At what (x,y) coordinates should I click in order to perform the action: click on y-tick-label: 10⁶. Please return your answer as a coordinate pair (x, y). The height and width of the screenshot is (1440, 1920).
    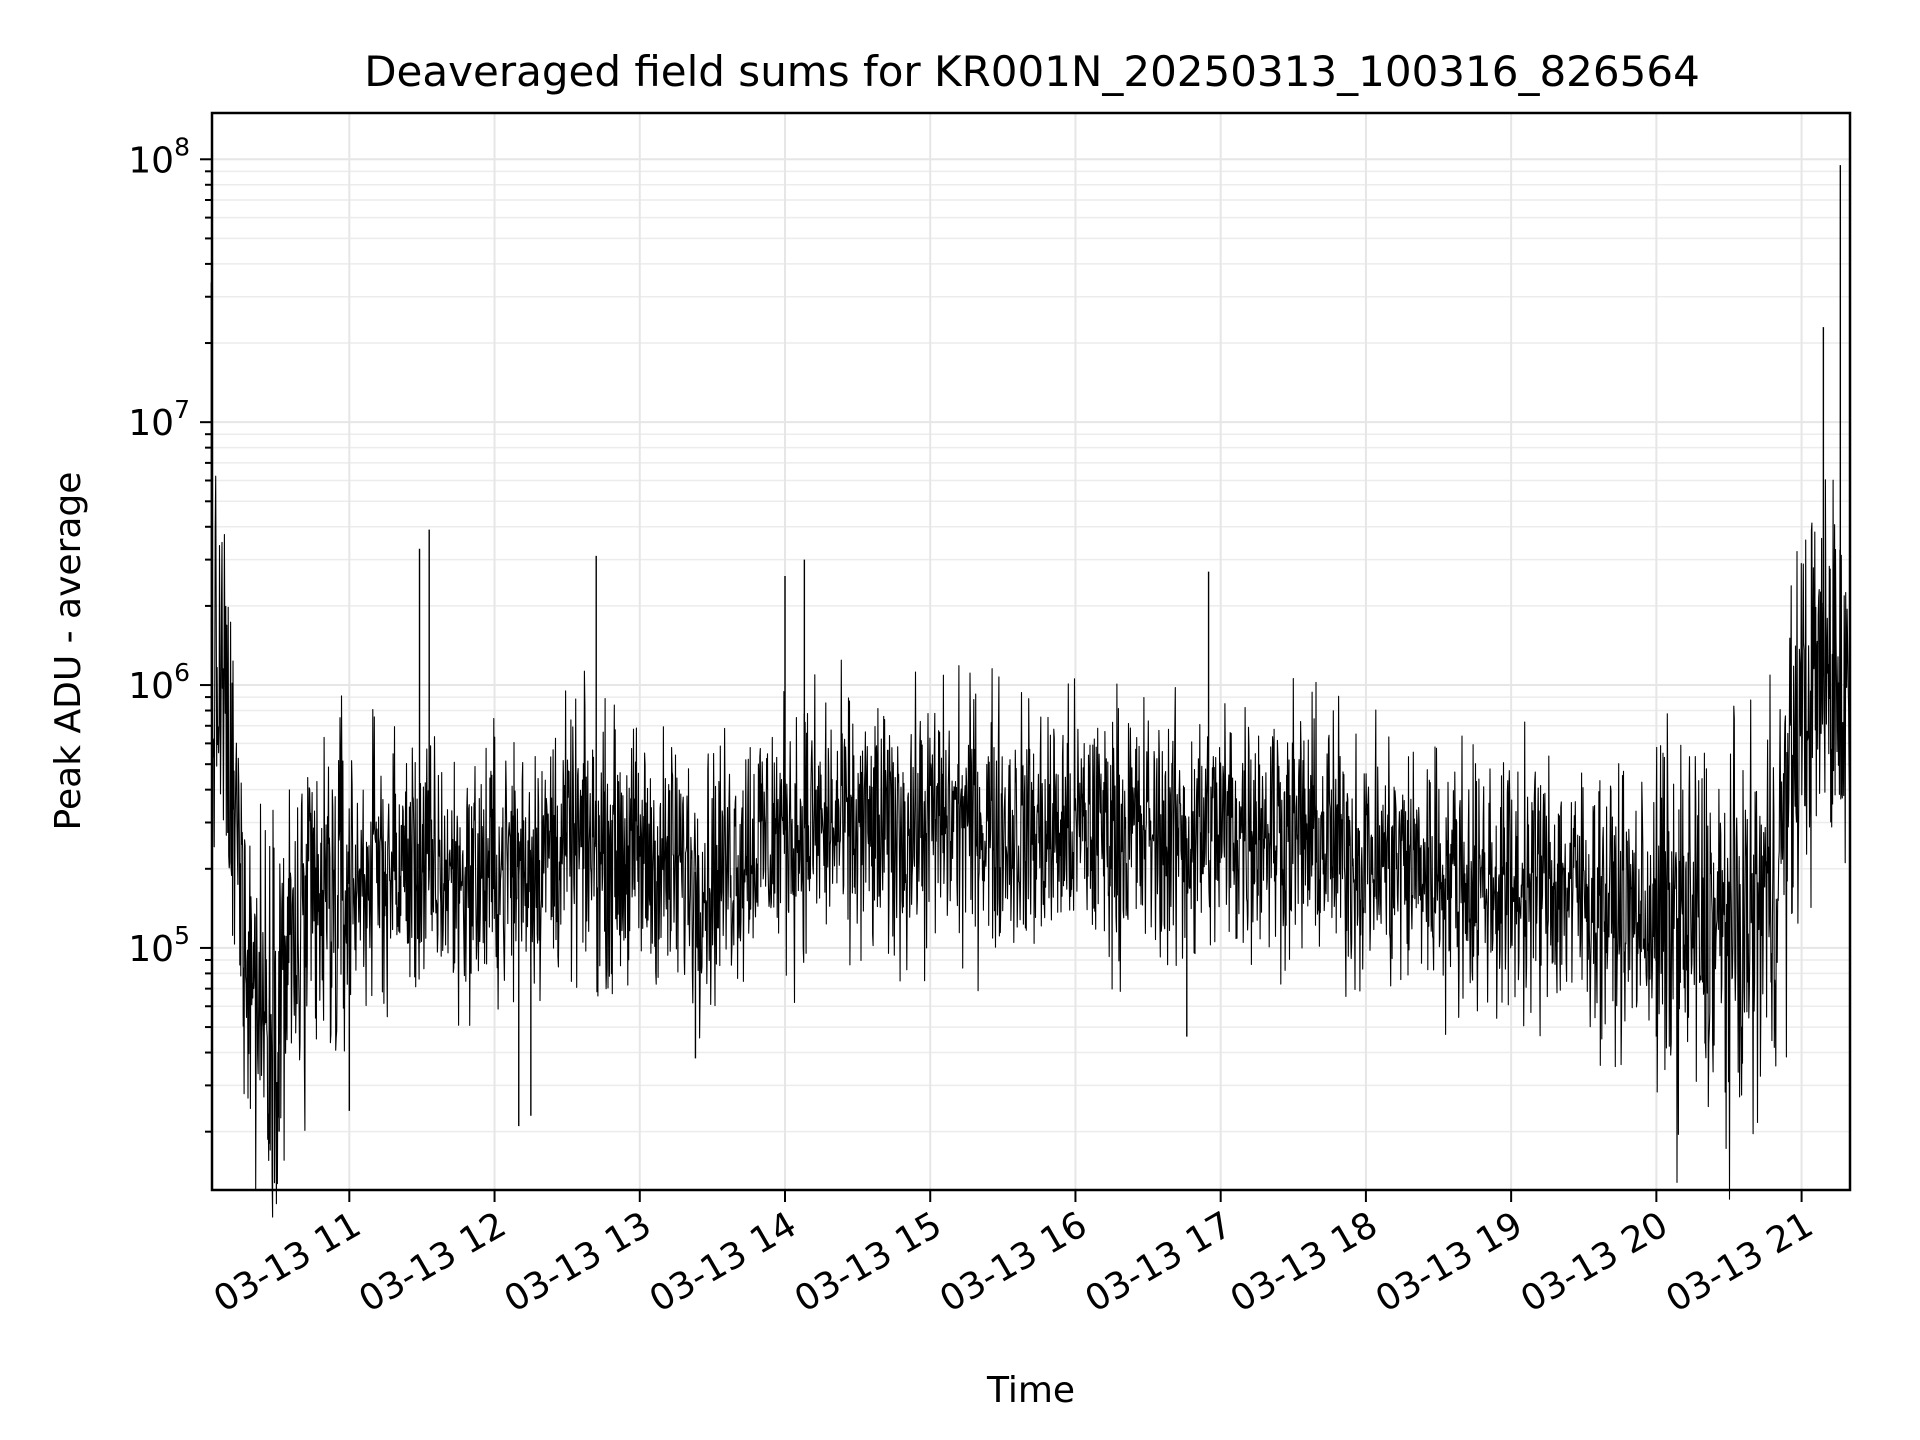
    Looking at the image, I should click on (159, 682).